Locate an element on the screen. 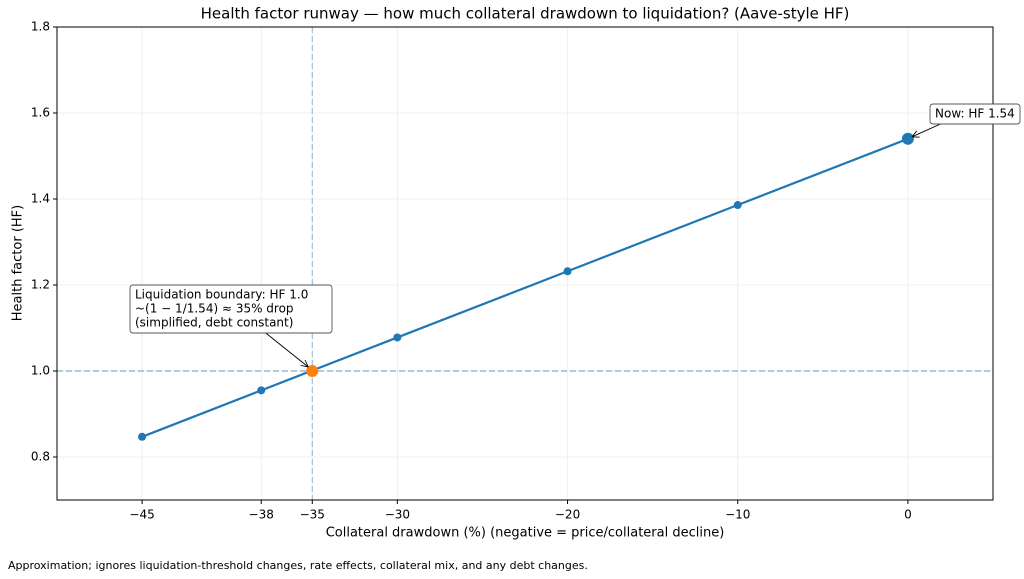  annotation-text: (simplified, debt constant) is located at coordinates (214, 323).